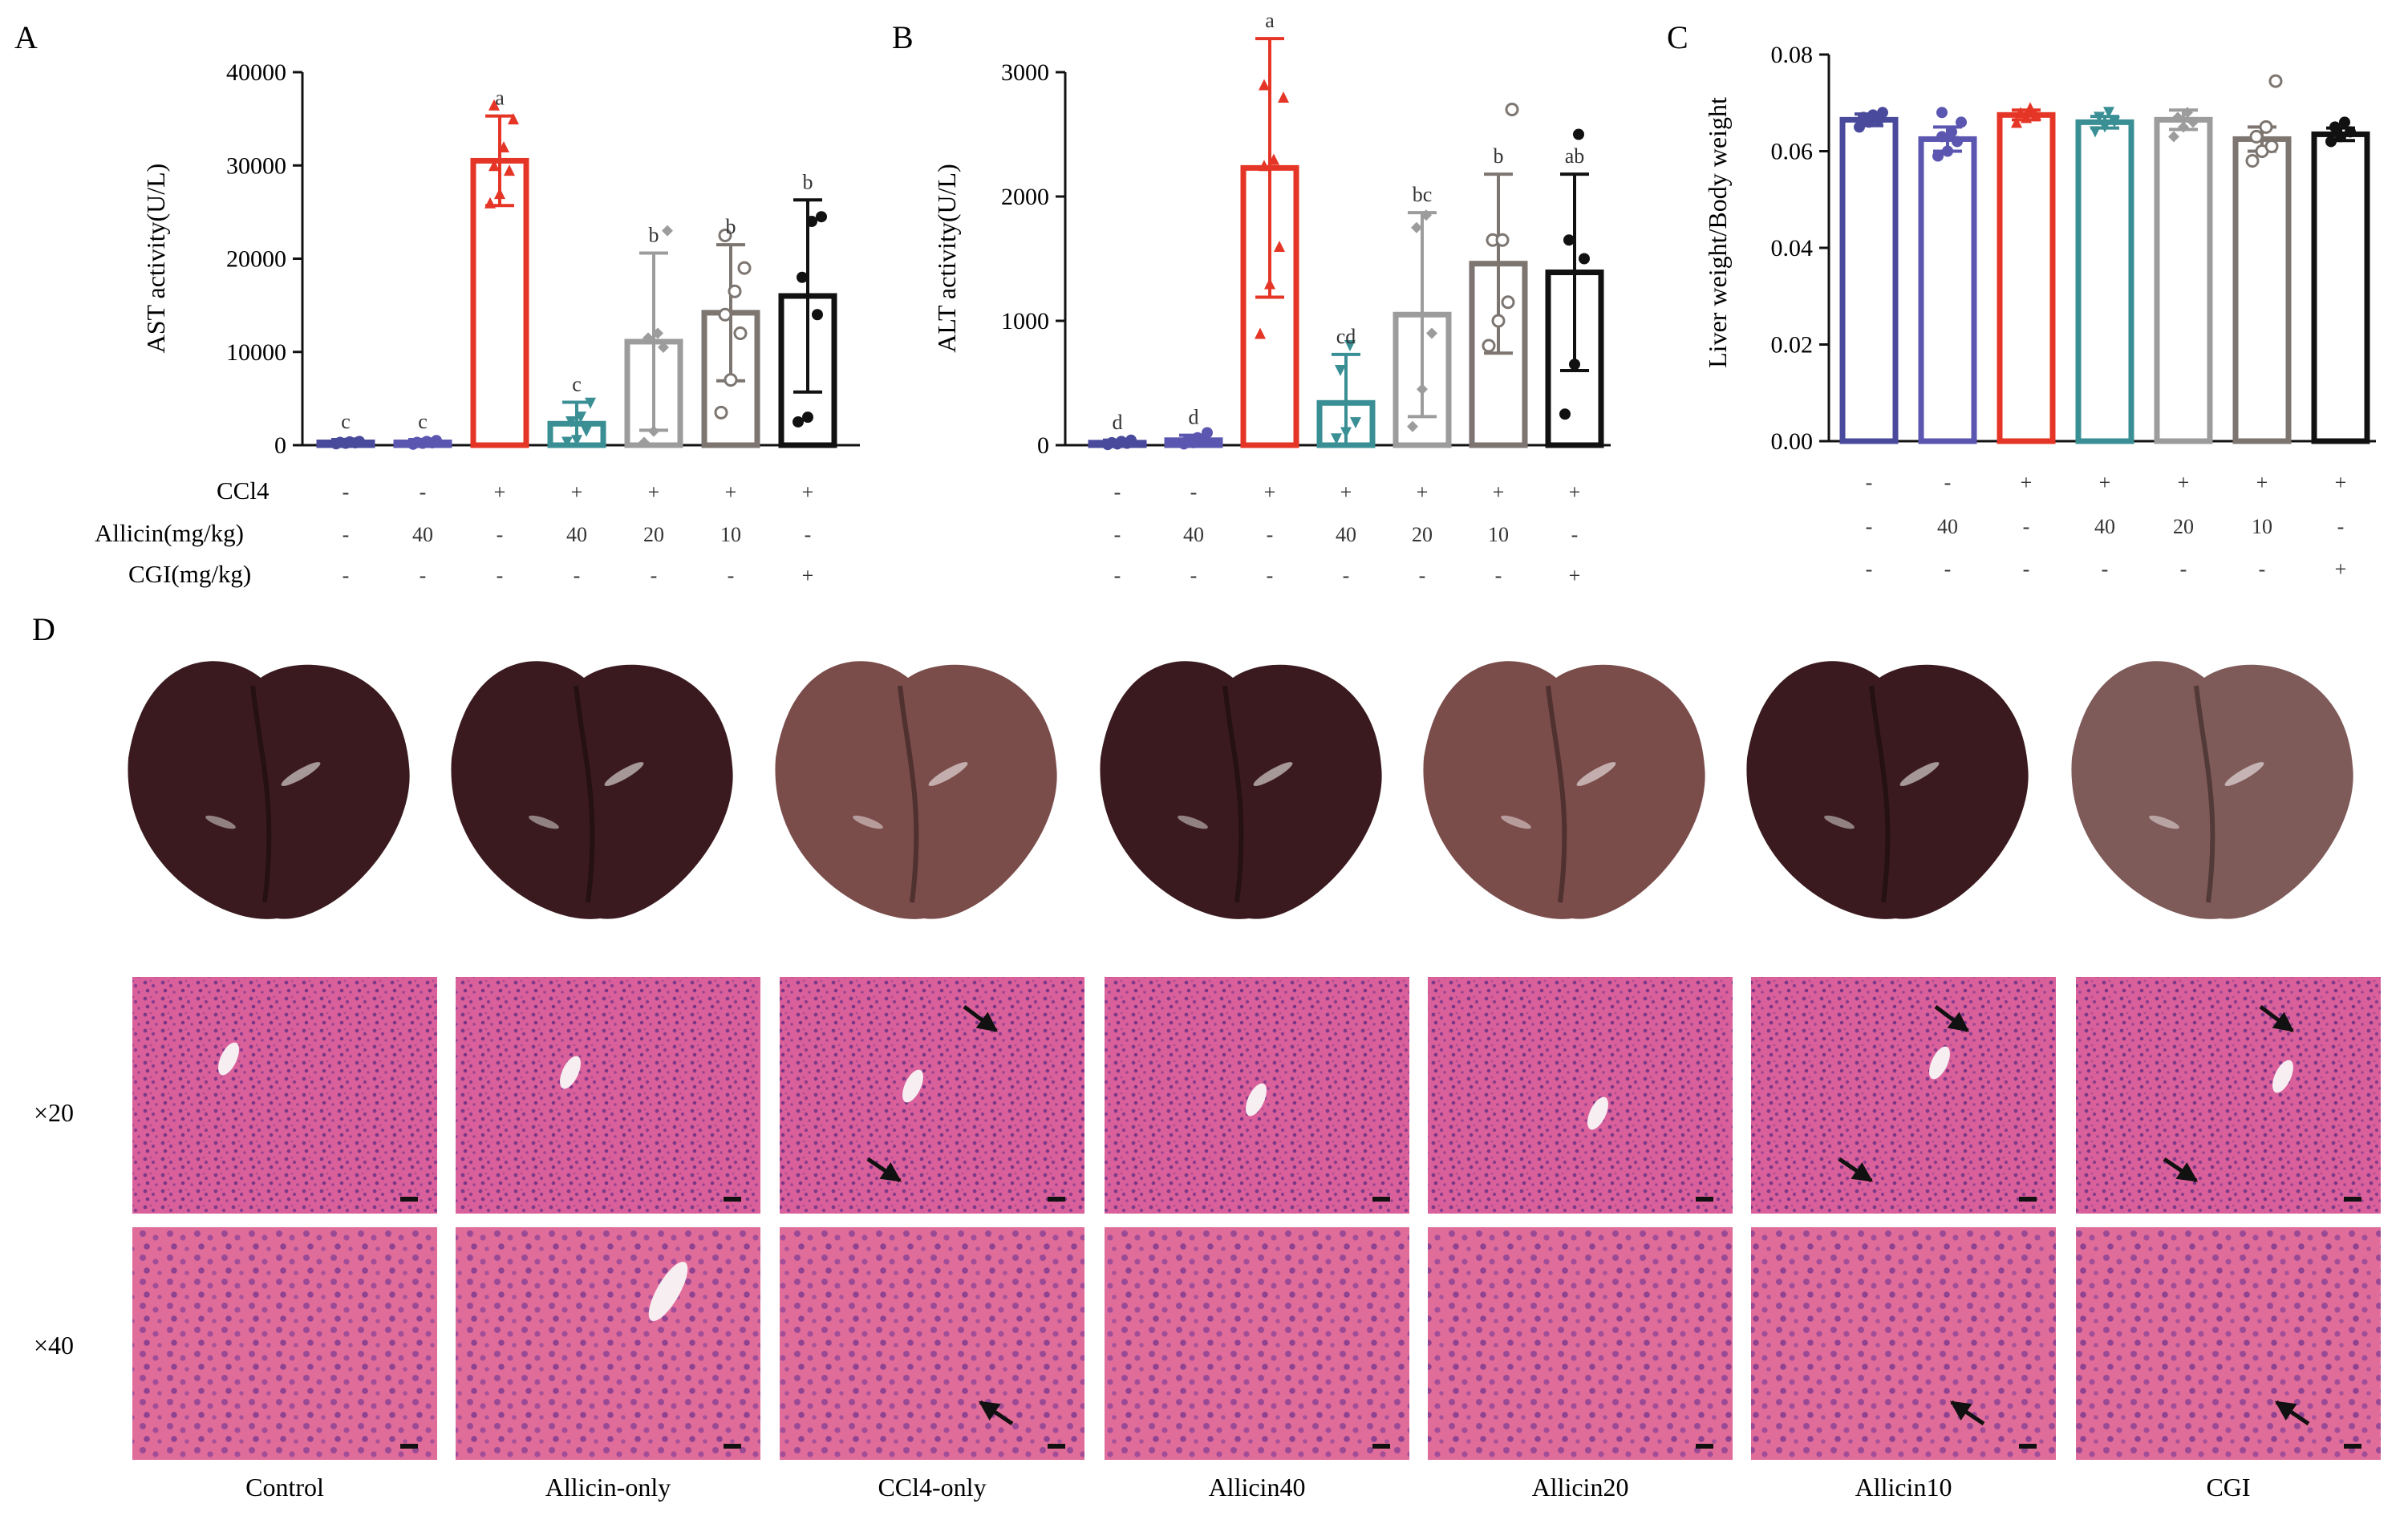  What do you see at coordinates (1677, 37) in the screenshot?
I see `panel-letter-c: C` at bounding box center [1677, 37].